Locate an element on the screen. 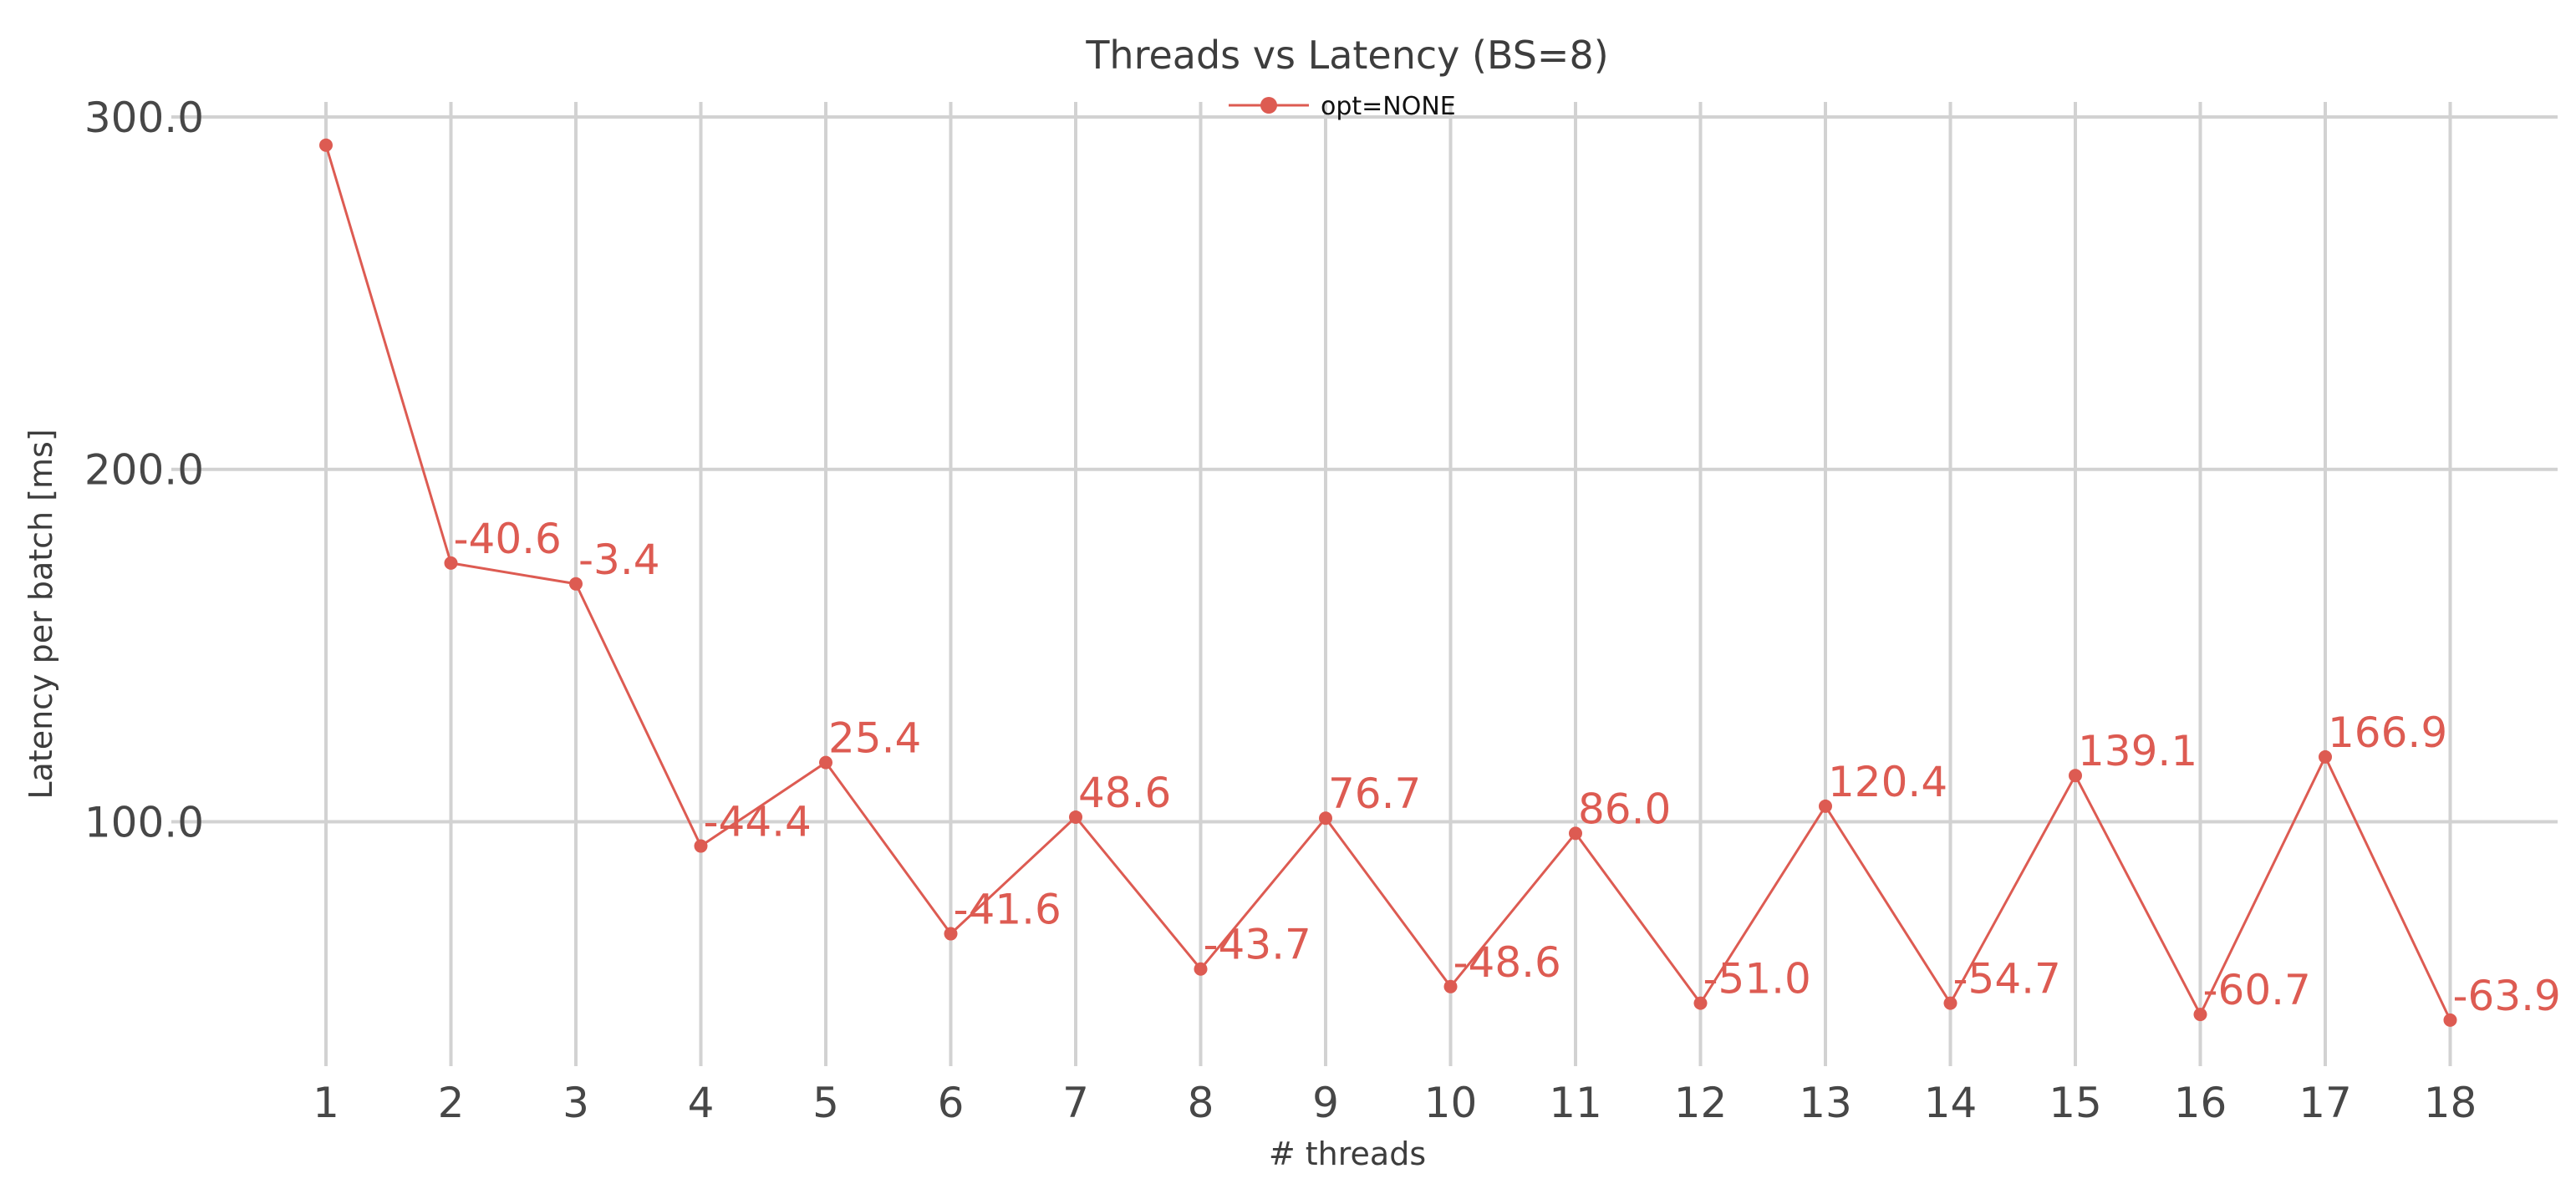 The image size is (2576, 1199). x-tick-label: 1 is located at coordinates (326, 1103).